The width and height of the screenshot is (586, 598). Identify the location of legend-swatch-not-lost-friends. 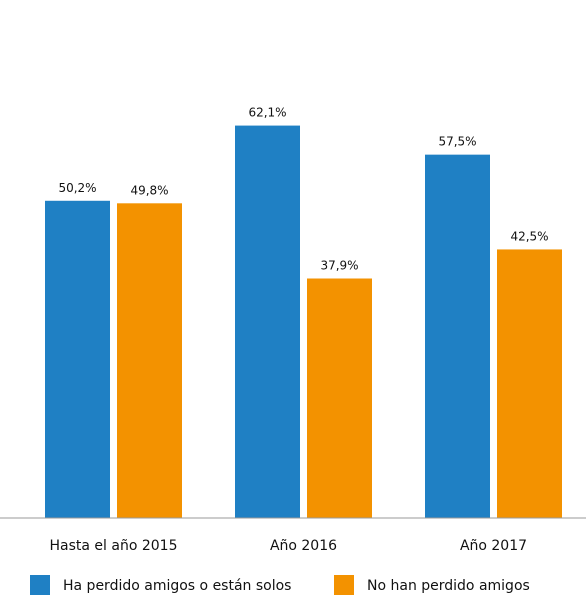
(344, 585).